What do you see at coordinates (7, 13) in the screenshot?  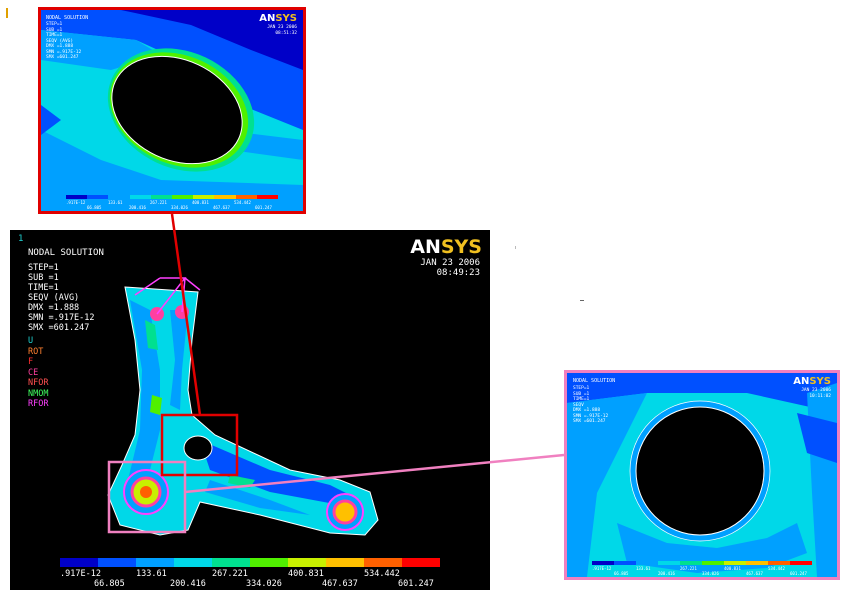 I see `page-marker` at bounding box center [7, 13].